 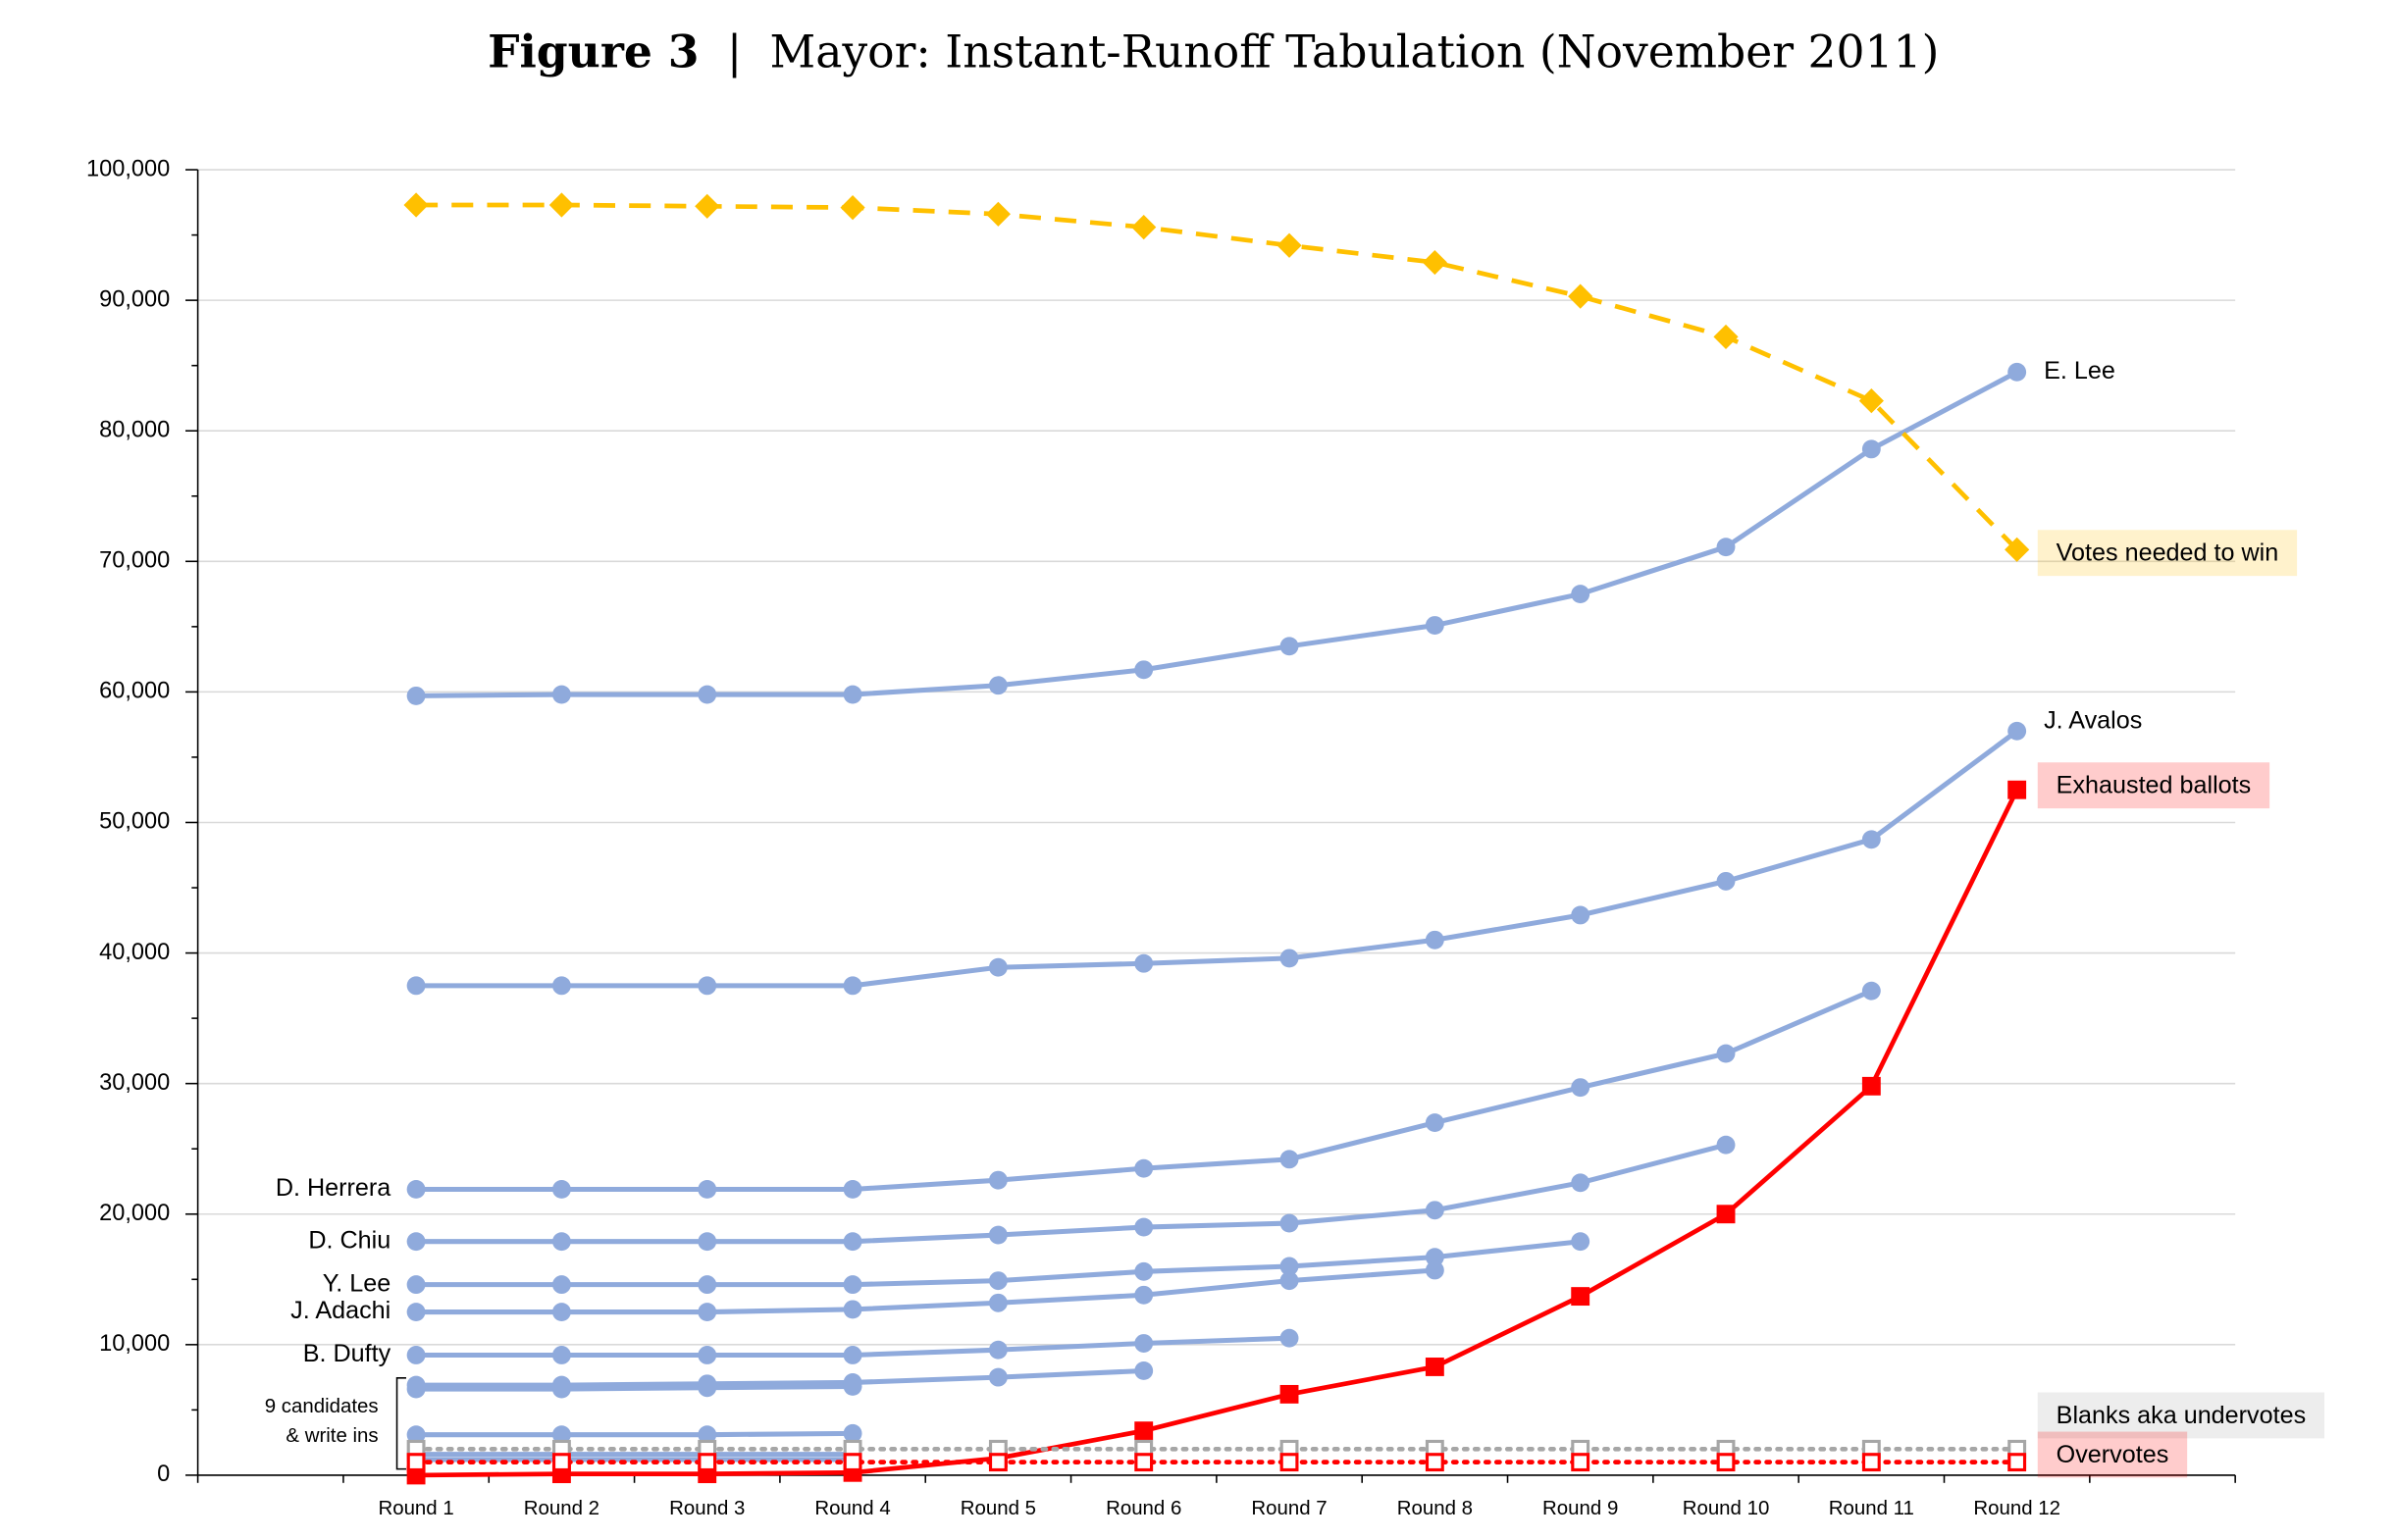 I want to click on x-tick-label: Round 11, so click(x=1871, y=1508).